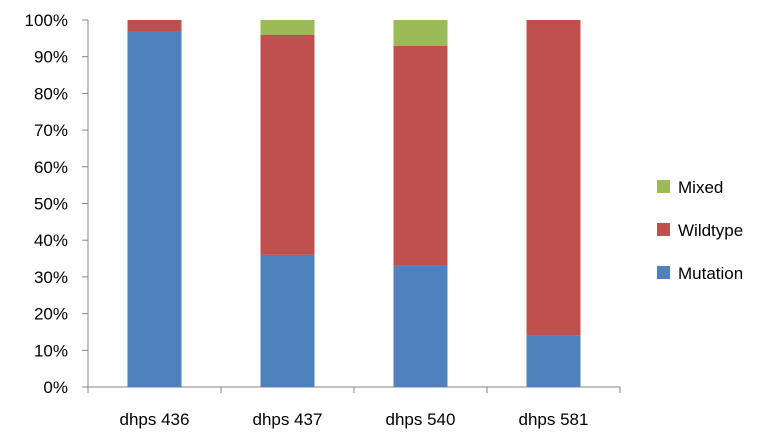  Describe the element at coordinates (155, 419) in the screenshot. I see `x-tick-label: dhps 436` at that location.